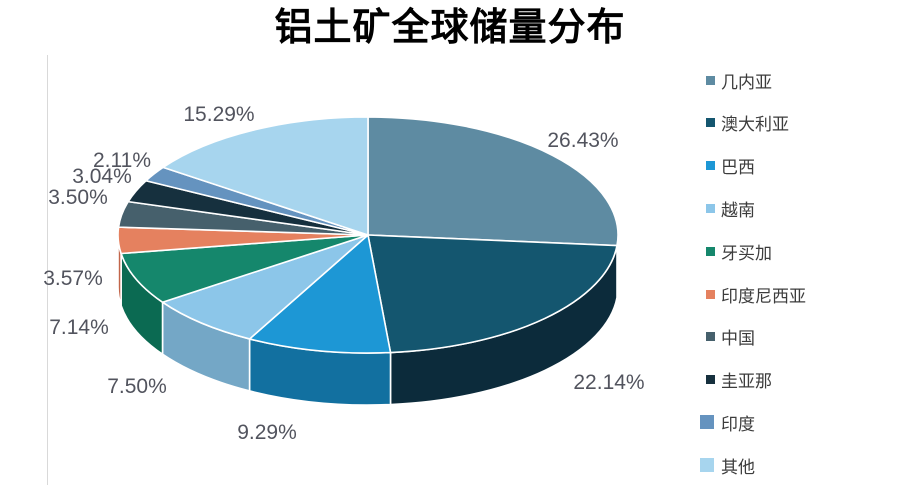  I want to click on legend-item-3: 越南, so click(727, 208).